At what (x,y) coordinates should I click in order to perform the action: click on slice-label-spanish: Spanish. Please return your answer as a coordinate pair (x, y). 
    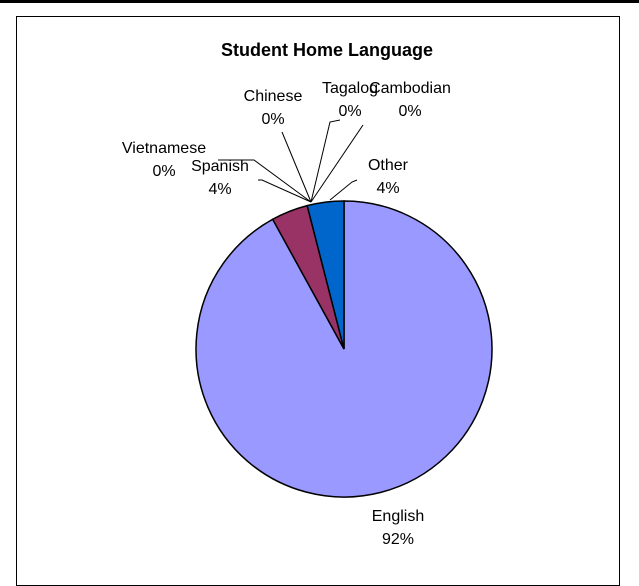
    Looking at the image, I should click on (220, 166).